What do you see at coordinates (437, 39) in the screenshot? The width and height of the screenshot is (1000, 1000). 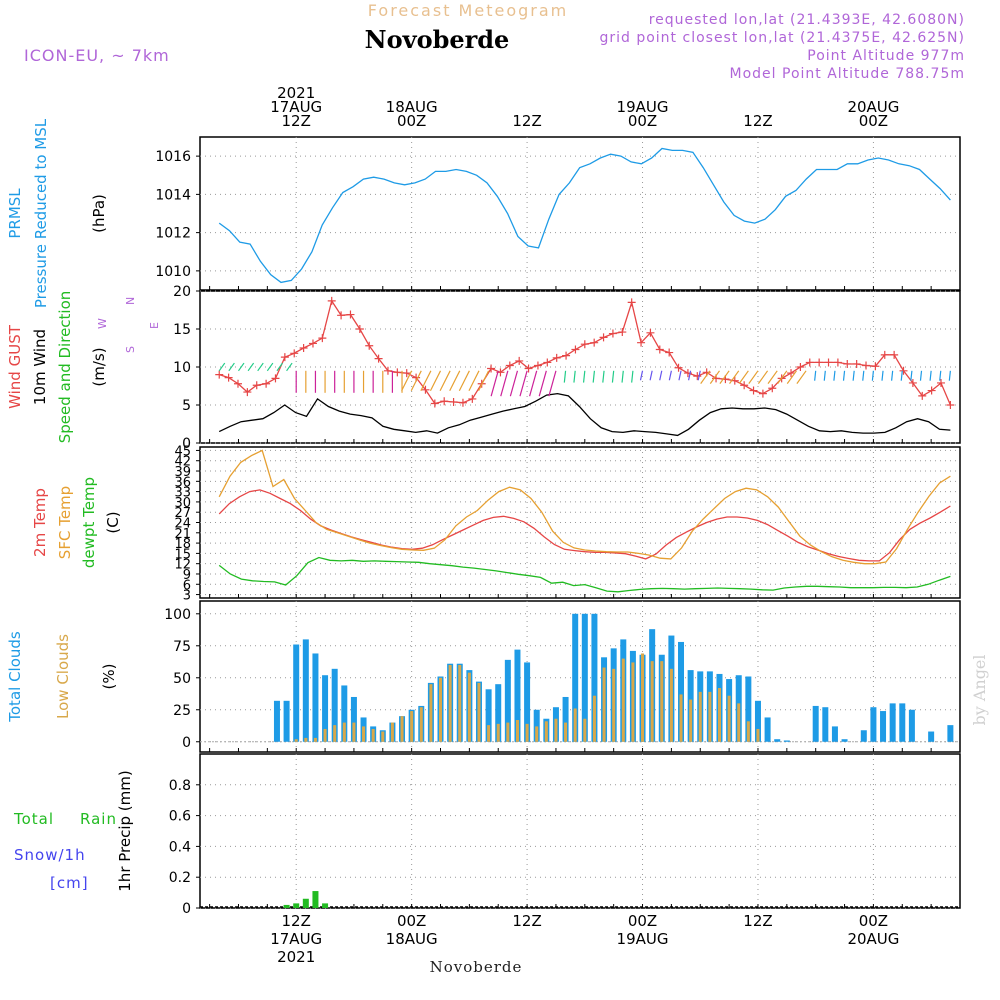 I see `location-title: Novoberde` at bounding box center [437, 39].